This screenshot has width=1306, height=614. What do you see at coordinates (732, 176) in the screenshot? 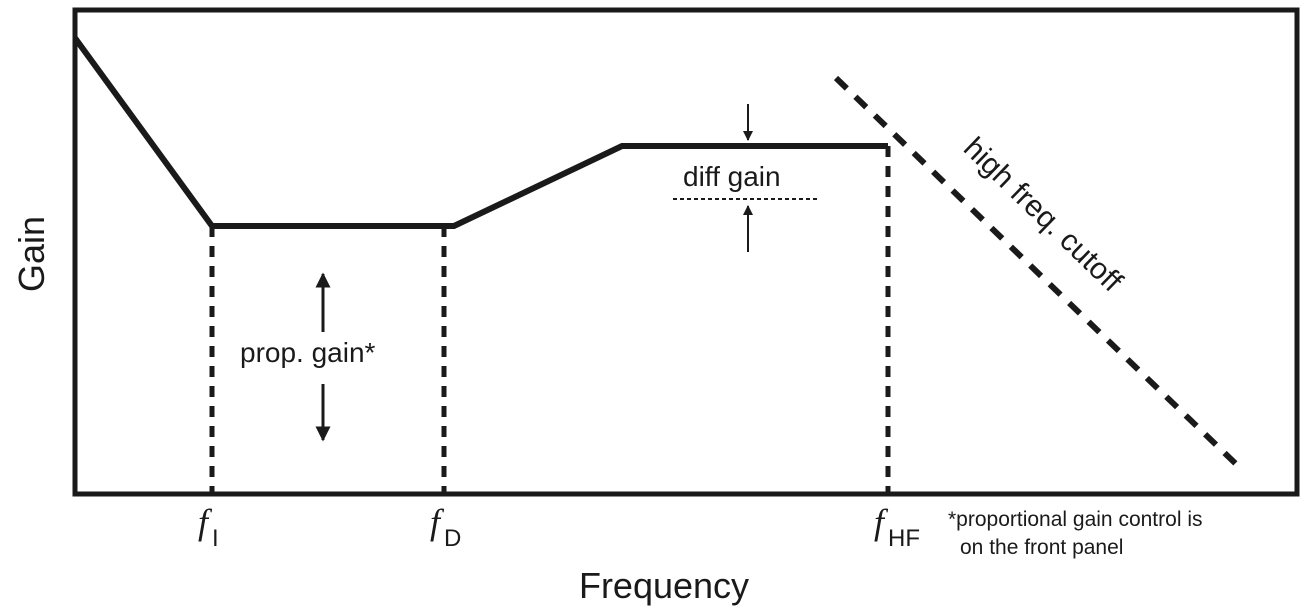
I see `diff-gain-label: diff gain` at bounding box center [732, 176].